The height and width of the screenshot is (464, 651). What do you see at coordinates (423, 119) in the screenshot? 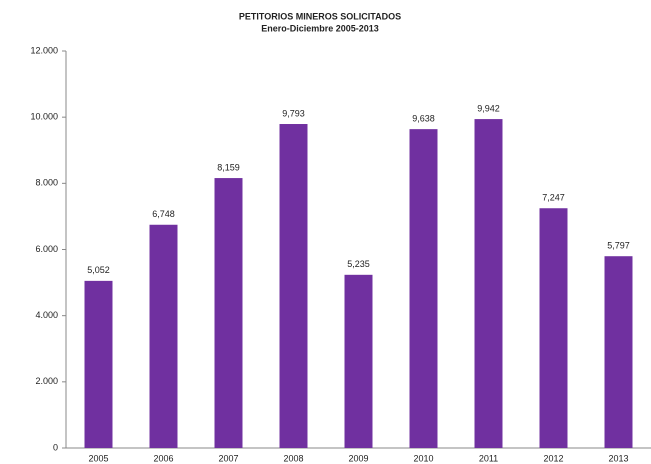
I see `value-label: 9,638` at bounding box center [423, 119].